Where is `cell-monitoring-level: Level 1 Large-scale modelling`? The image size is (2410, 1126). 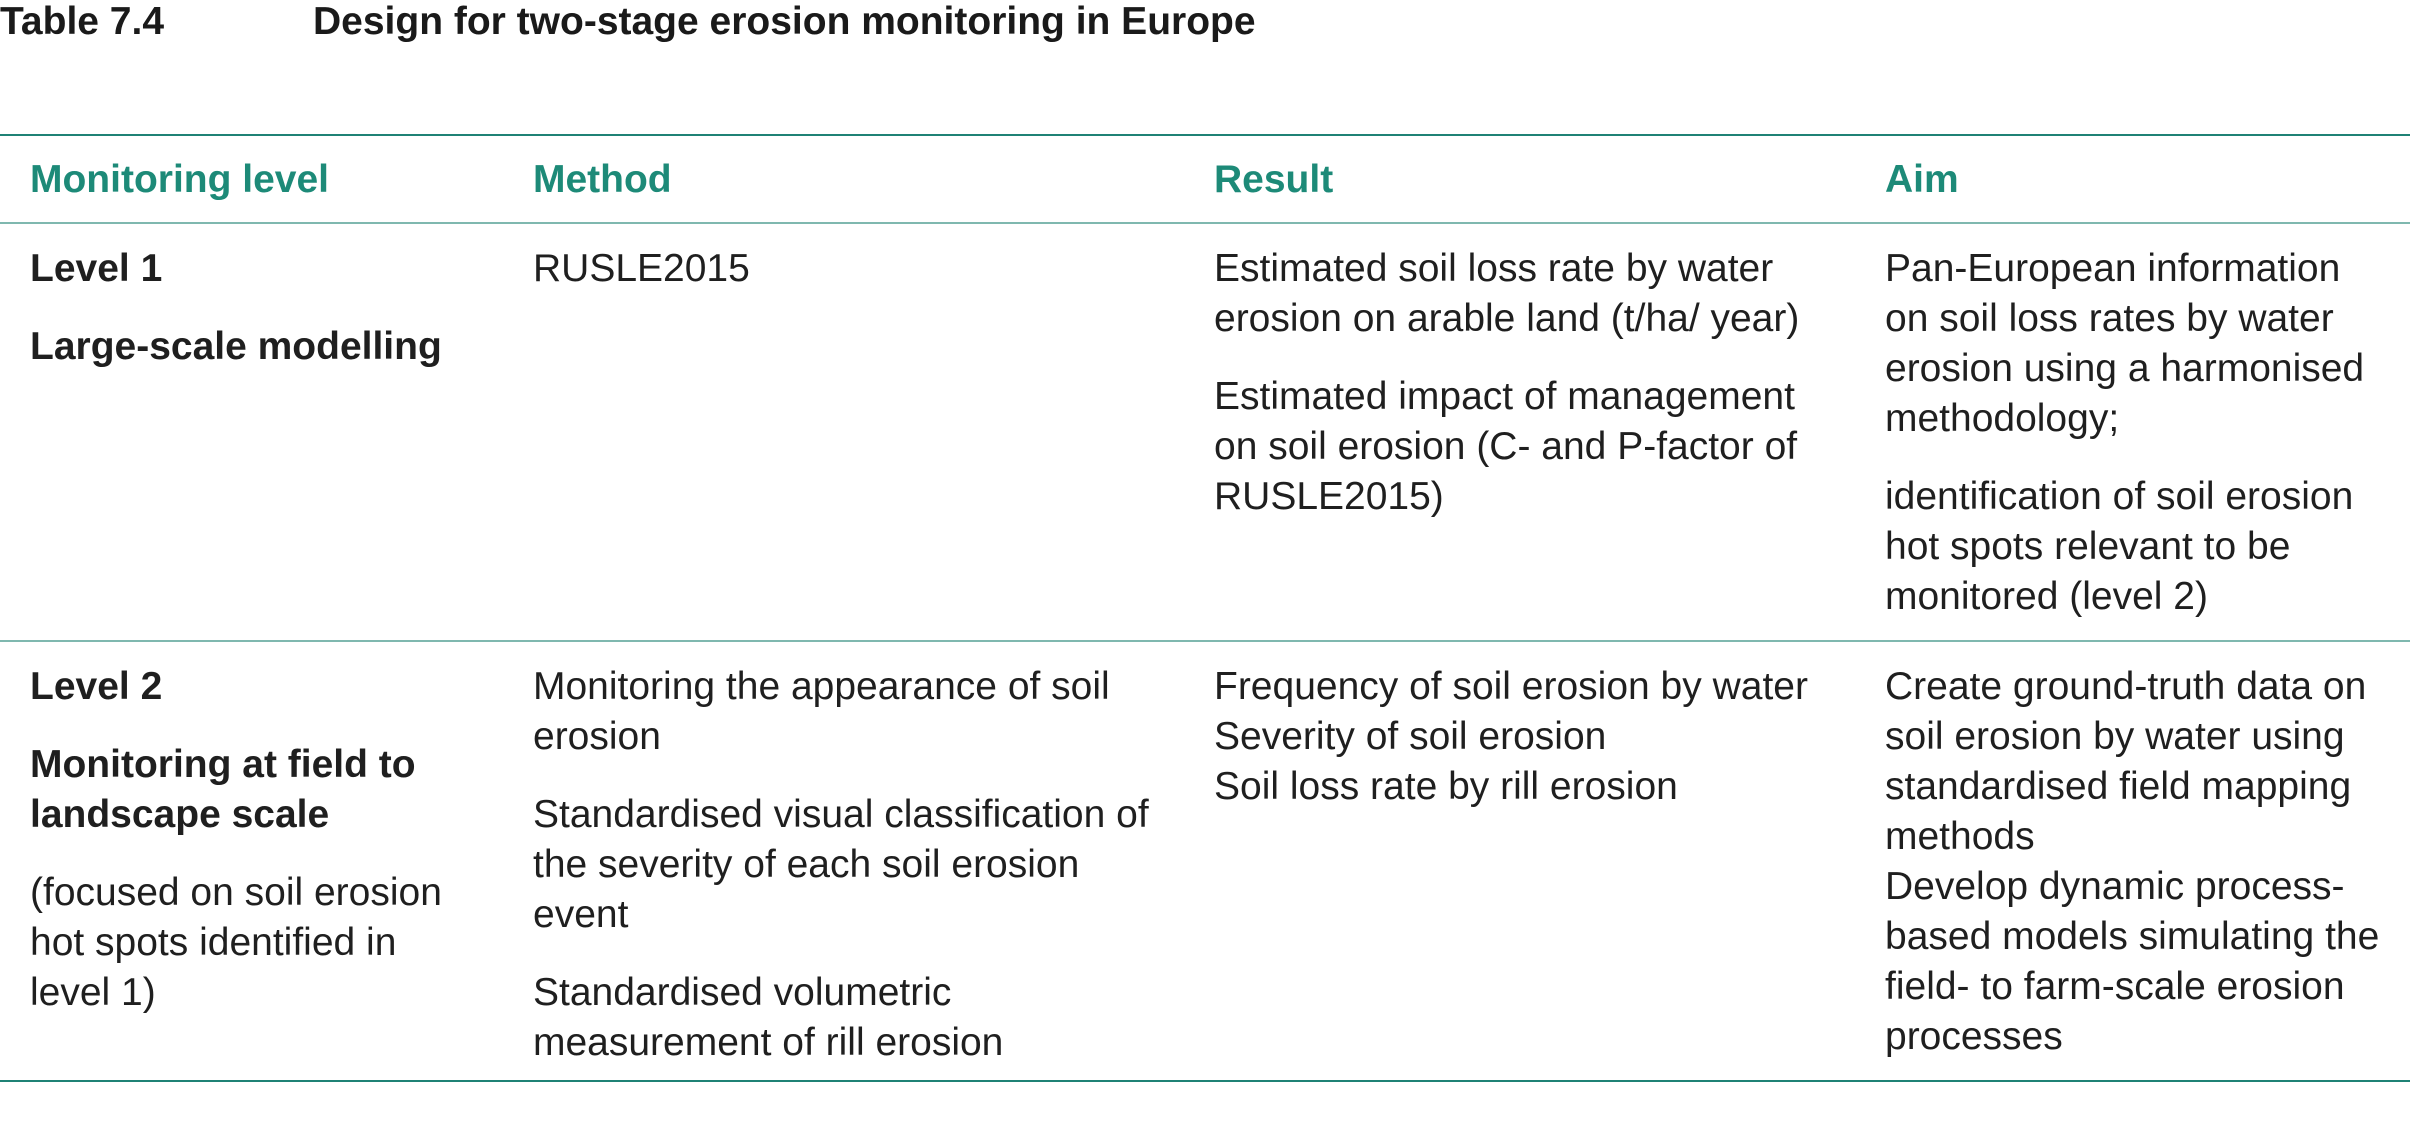
cell-monitoring-level: Level 1 Large-scale modelling is located at coordinates (251, 432).